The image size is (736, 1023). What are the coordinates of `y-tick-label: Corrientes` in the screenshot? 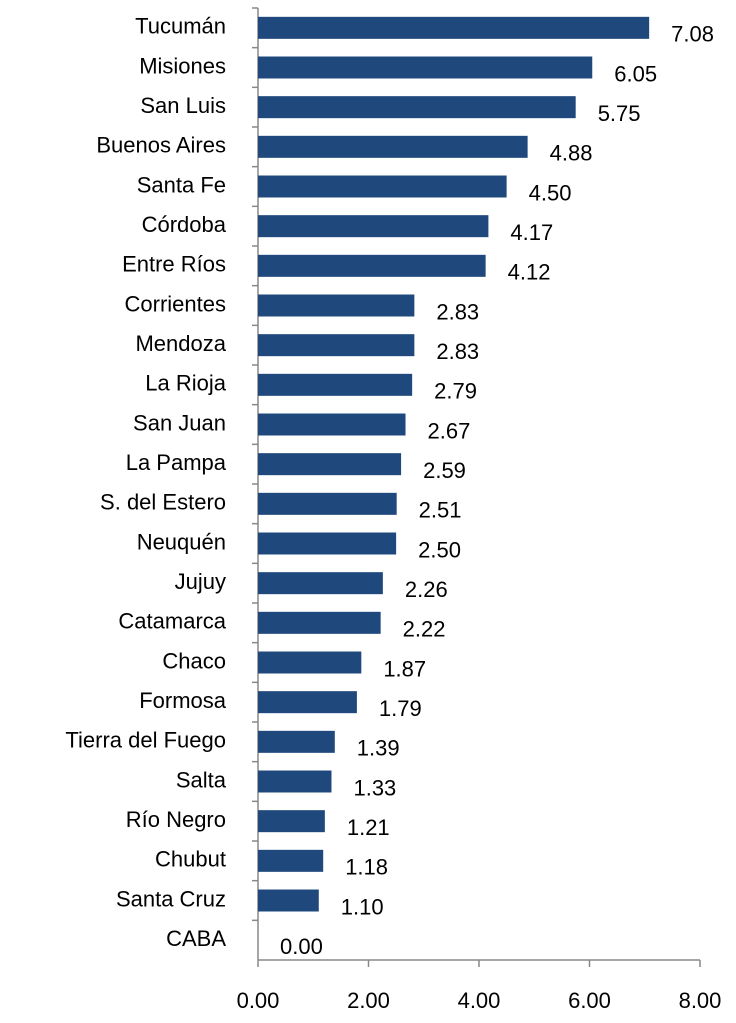 It's located at (175, 303).